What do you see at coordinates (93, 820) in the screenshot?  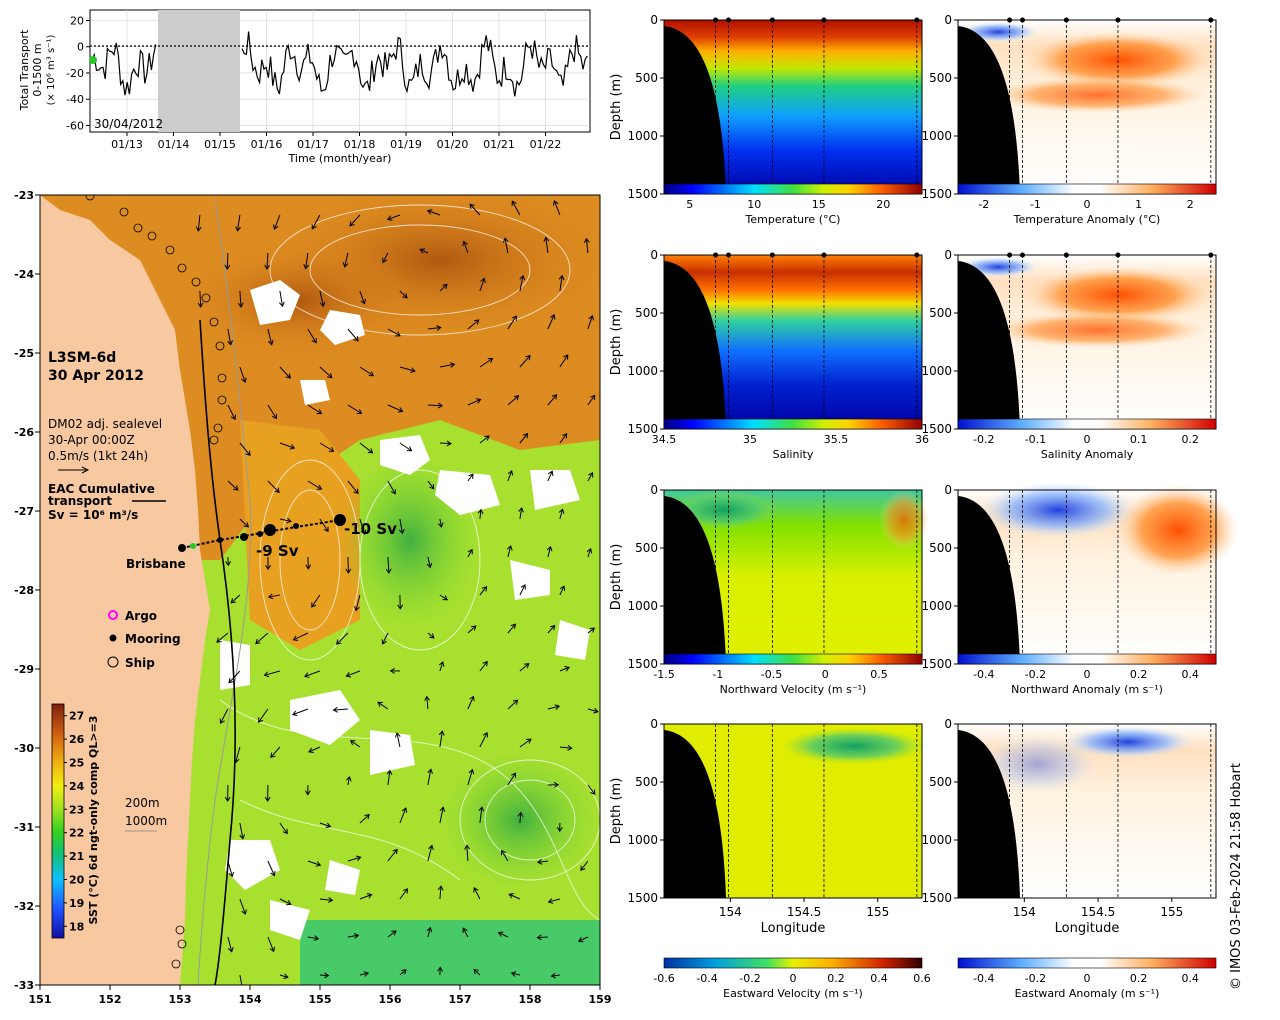 I see `sst-colorbar-label-wrap: SST (°C) 6d ngt-only comp QL>=3` at bounding box center [93, 820].